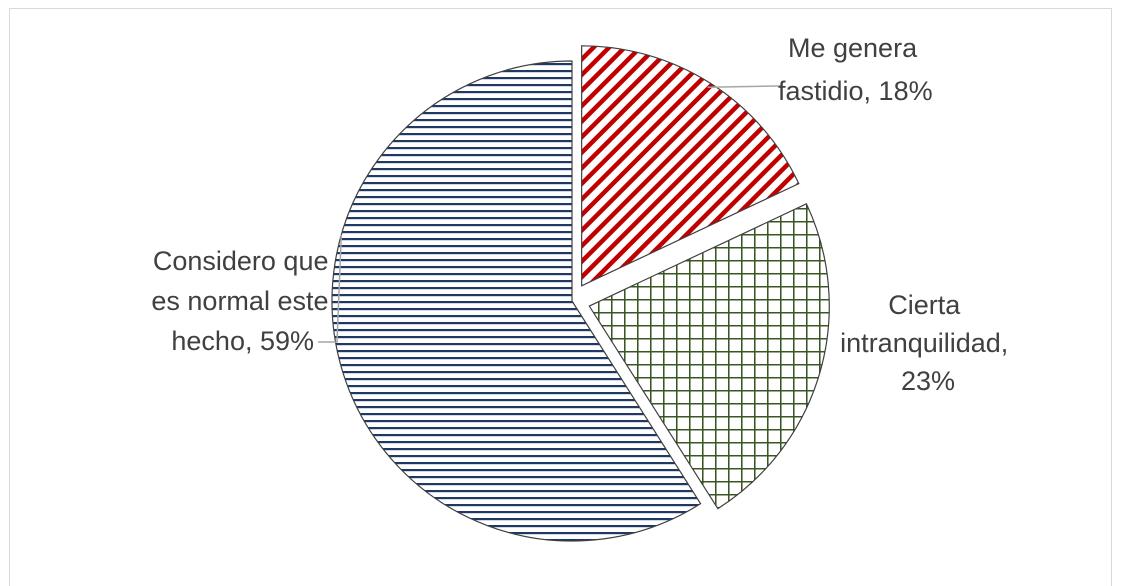 The image size is (1123, 586). What do you see at coordinates (853, 48) in the screenshot?
I see `label-line: Me genera` at bounding box center [853, 48].